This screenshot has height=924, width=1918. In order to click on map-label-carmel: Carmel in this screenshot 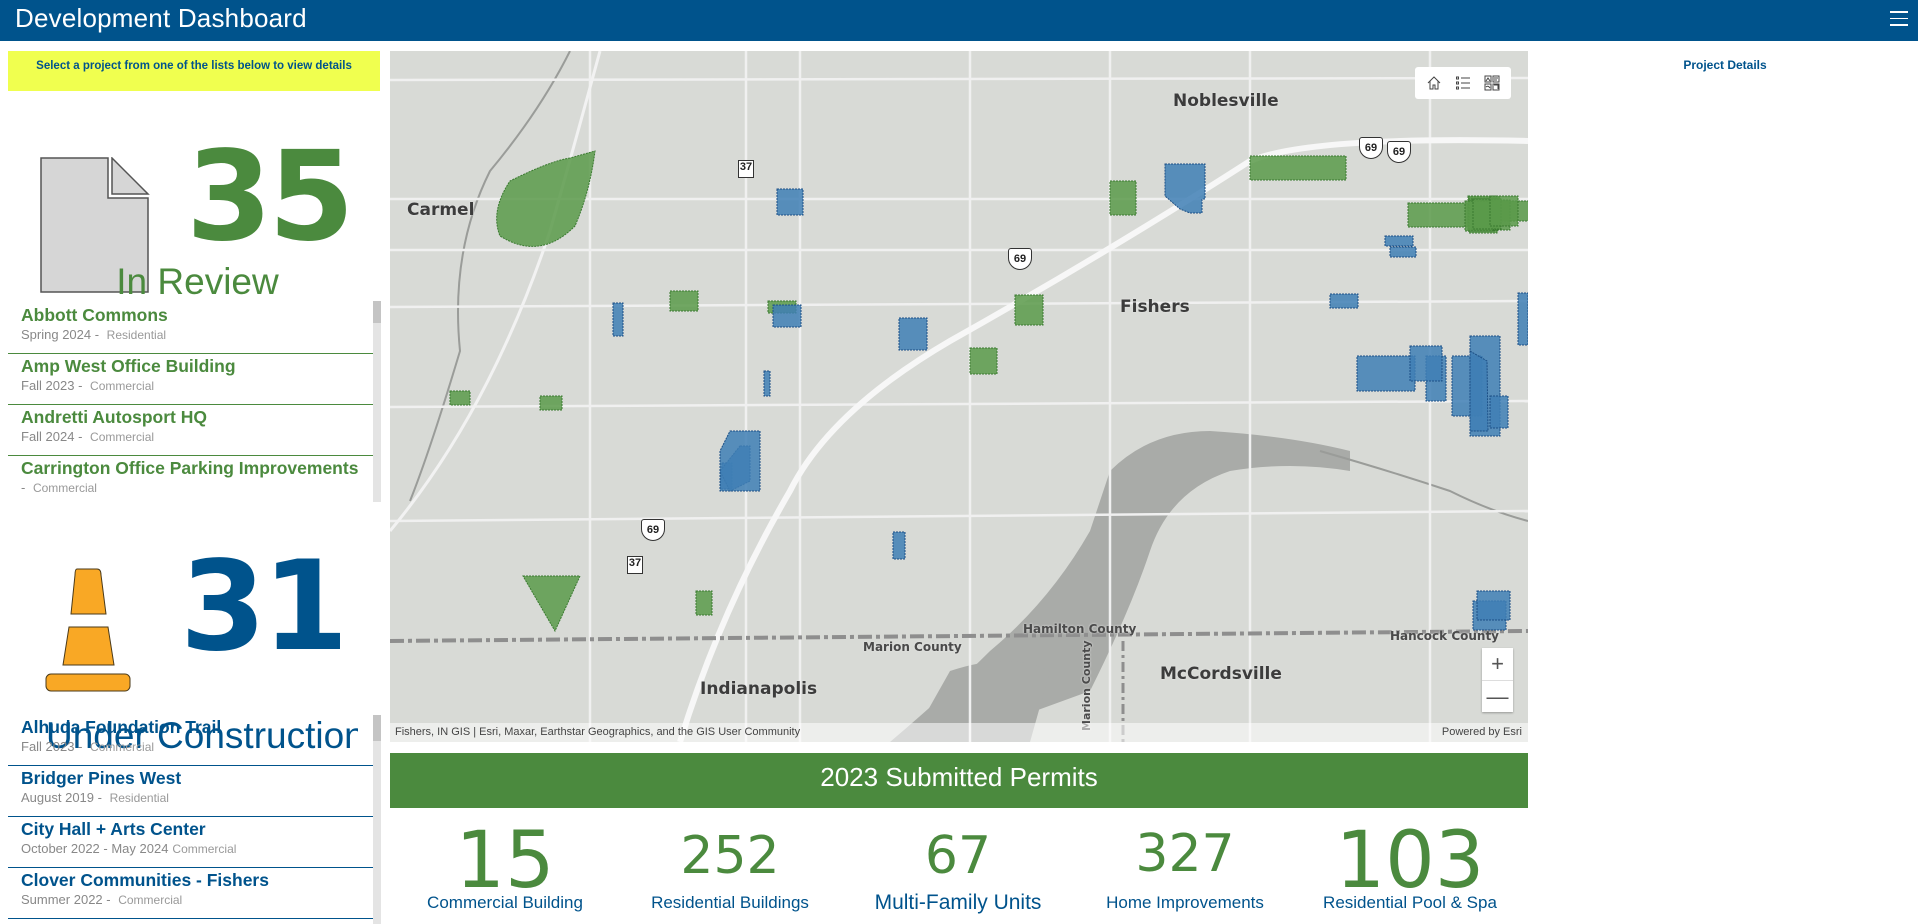, I will do `click(441, 210)`.